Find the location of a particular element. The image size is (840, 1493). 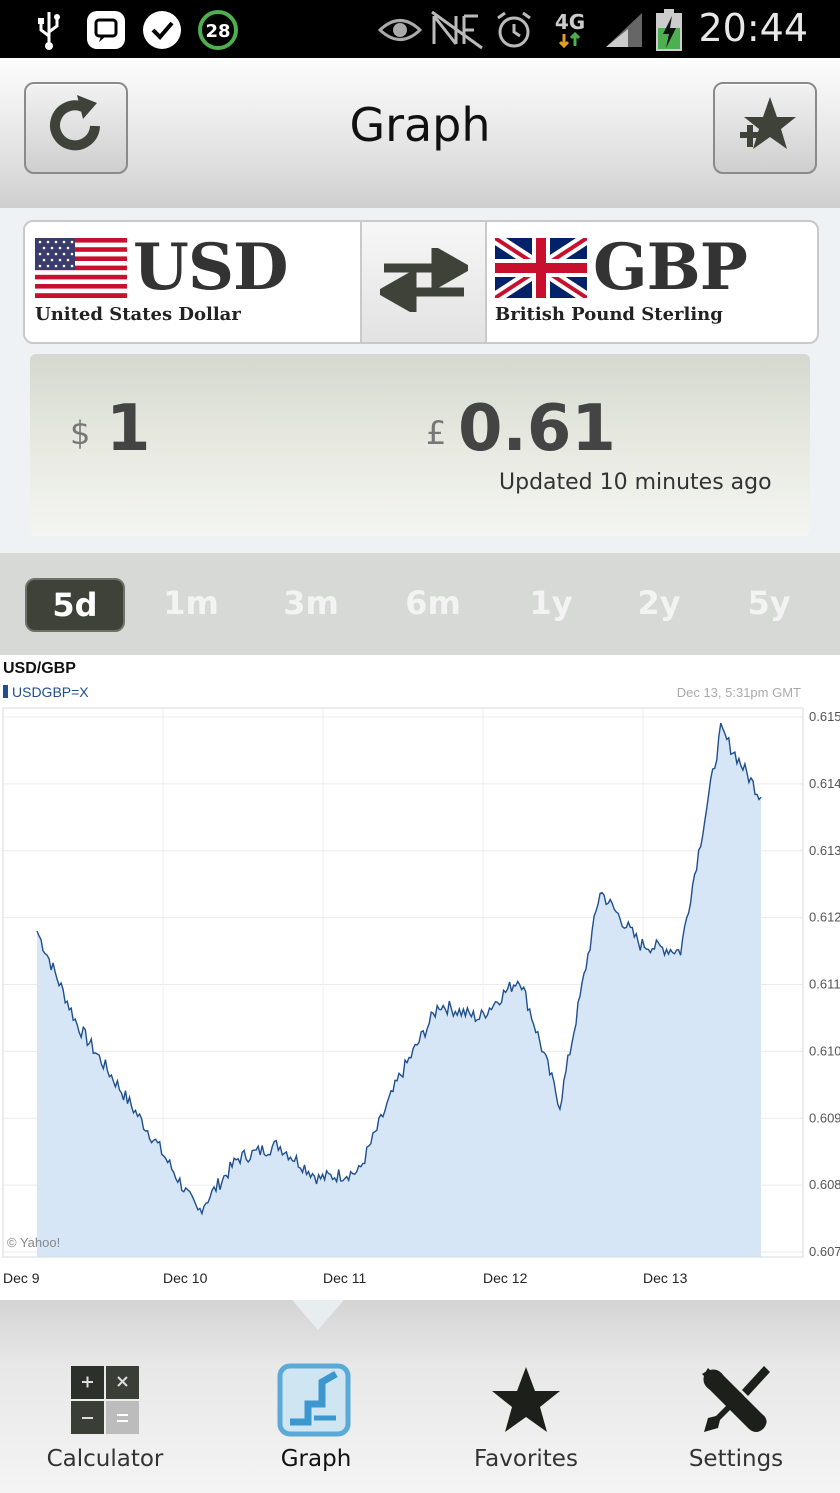

last-updated-text: Updated 10 minutes ago is located at coordinates (635, 482).